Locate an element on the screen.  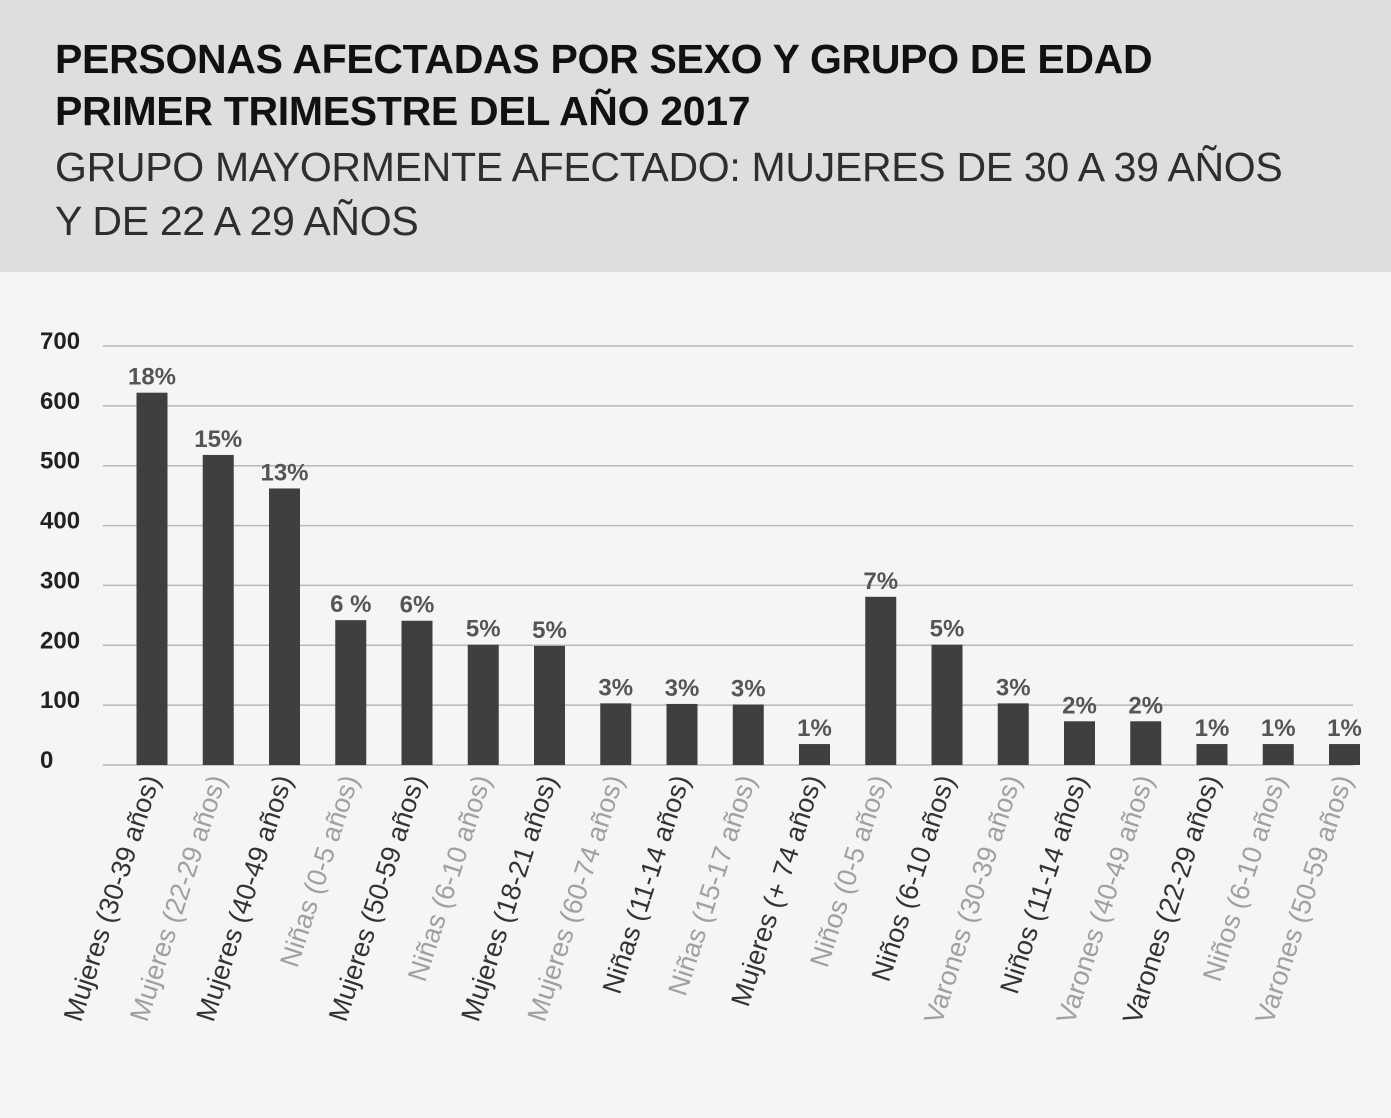
y-tick-label: 300 is located at coordinates (60, 580).